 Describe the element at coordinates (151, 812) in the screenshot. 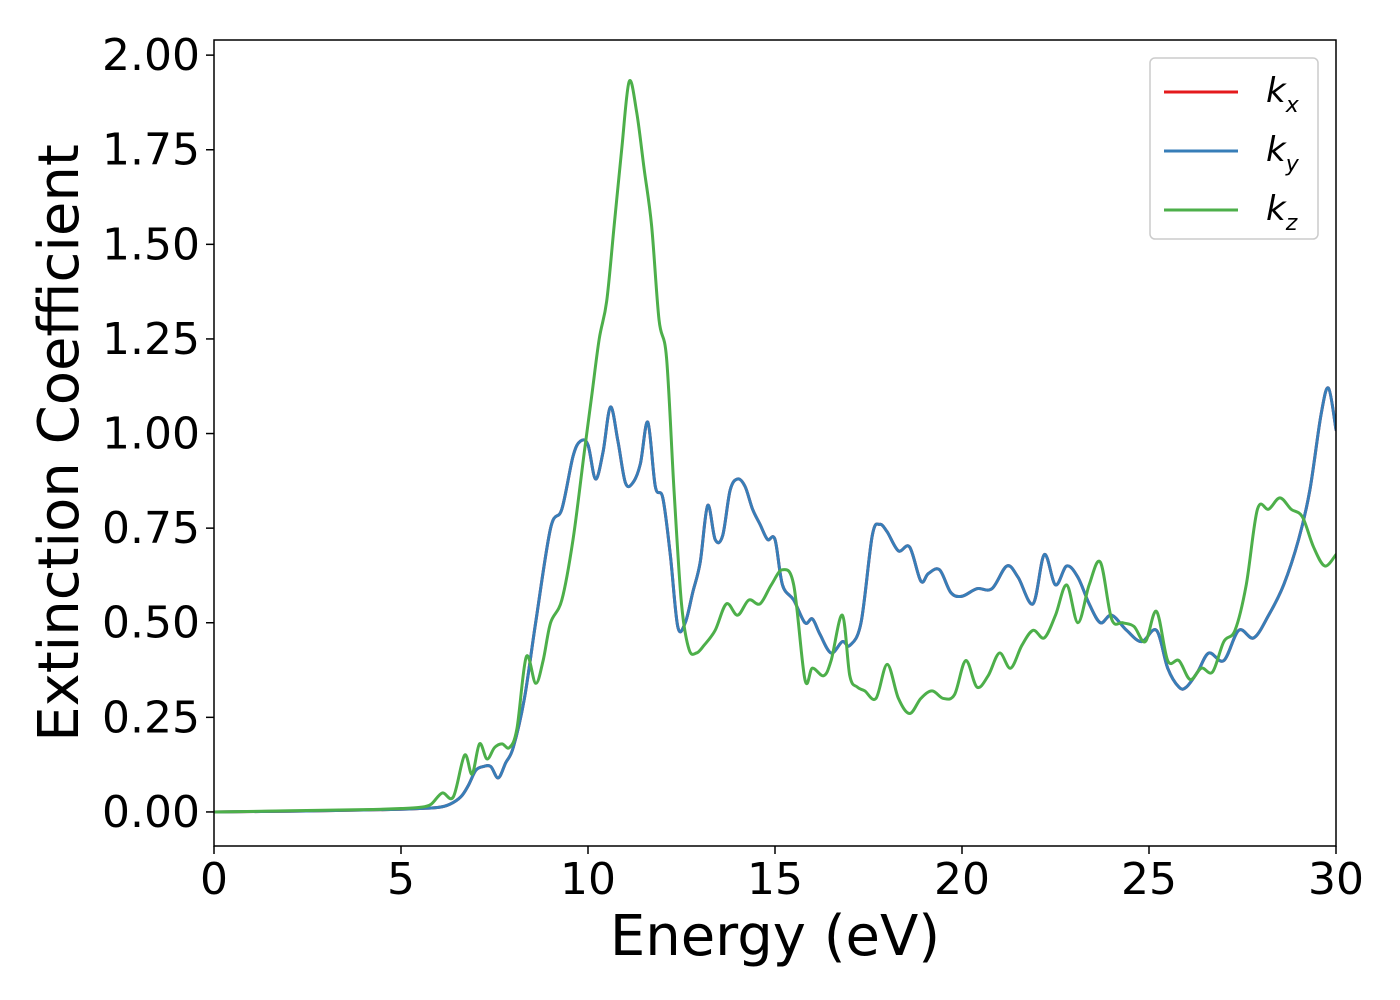

I see `y-tick-label: 0.00` at that location.